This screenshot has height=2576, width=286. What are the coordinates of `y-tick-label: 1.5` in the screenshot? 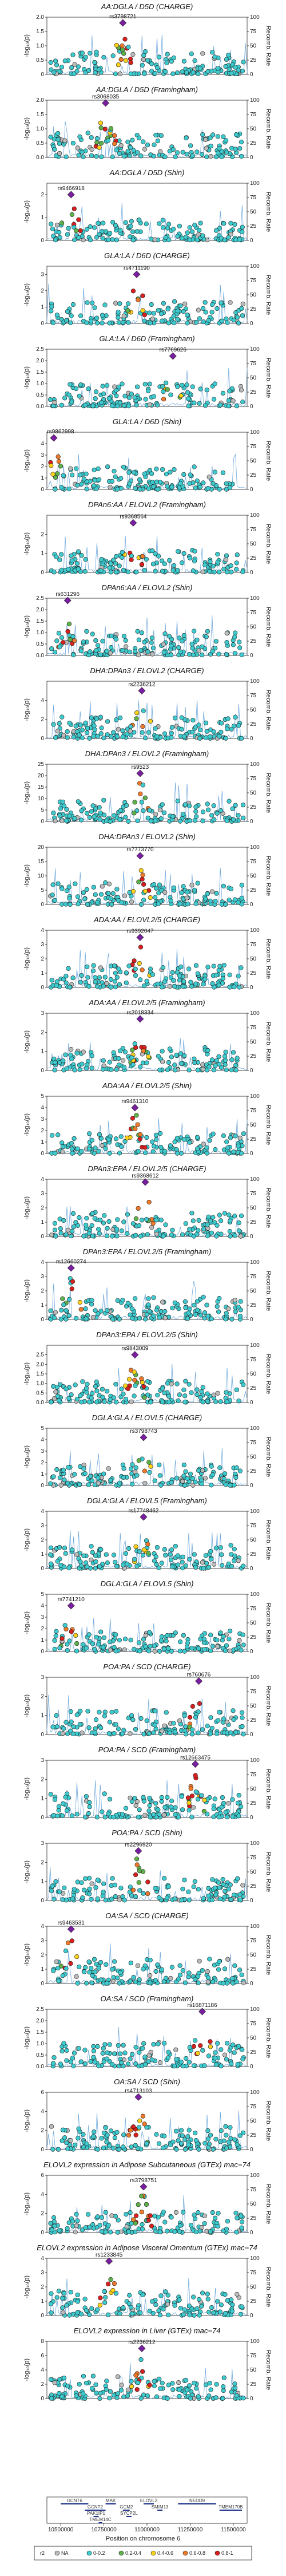 It's located at (40, 372).